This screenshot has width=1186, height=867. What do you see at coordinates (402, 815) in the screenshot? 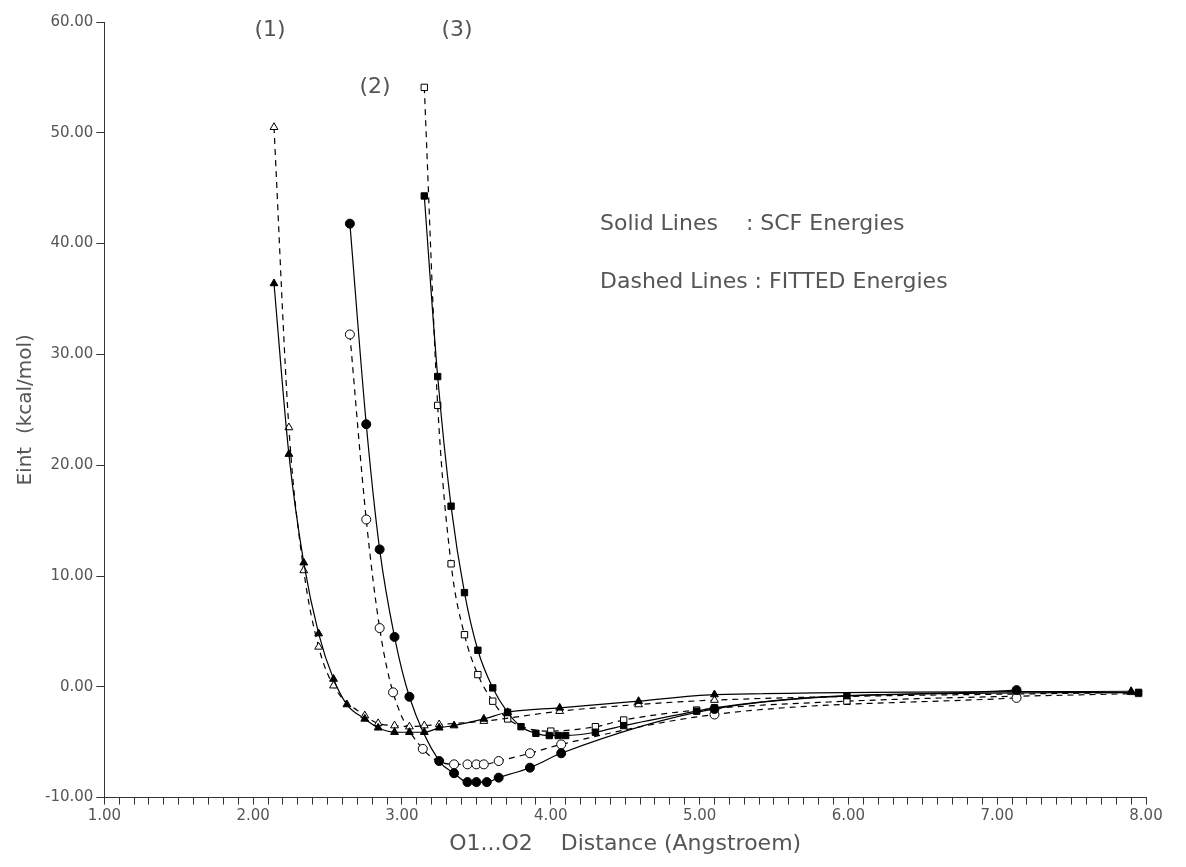
I see `x-tick-label: 3.00` at bounding box center [402, 815].